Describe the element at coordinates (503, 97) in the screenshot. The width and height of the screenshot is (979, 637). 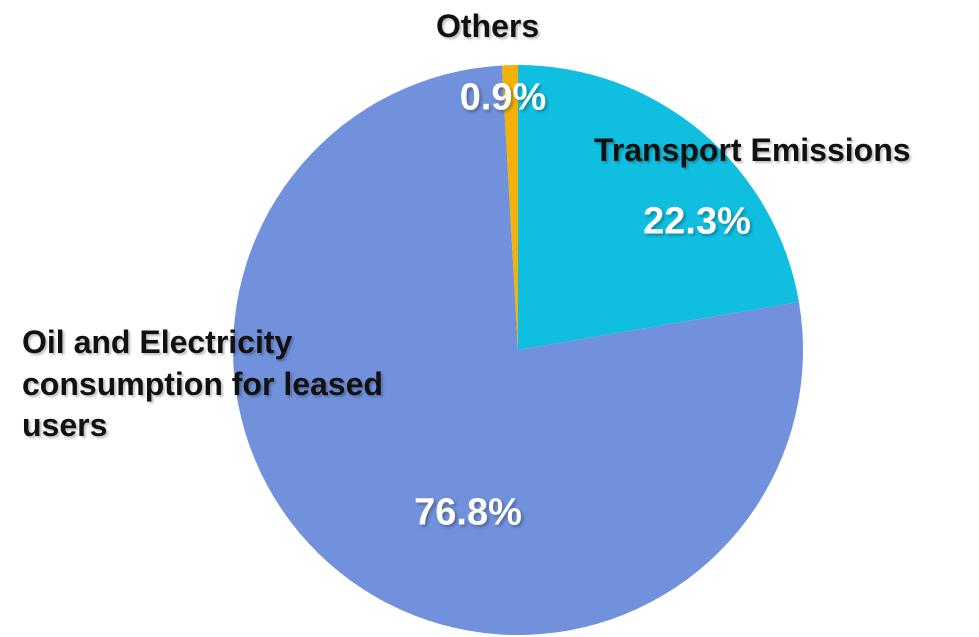
I see `value-label: 0.9%` at that location.